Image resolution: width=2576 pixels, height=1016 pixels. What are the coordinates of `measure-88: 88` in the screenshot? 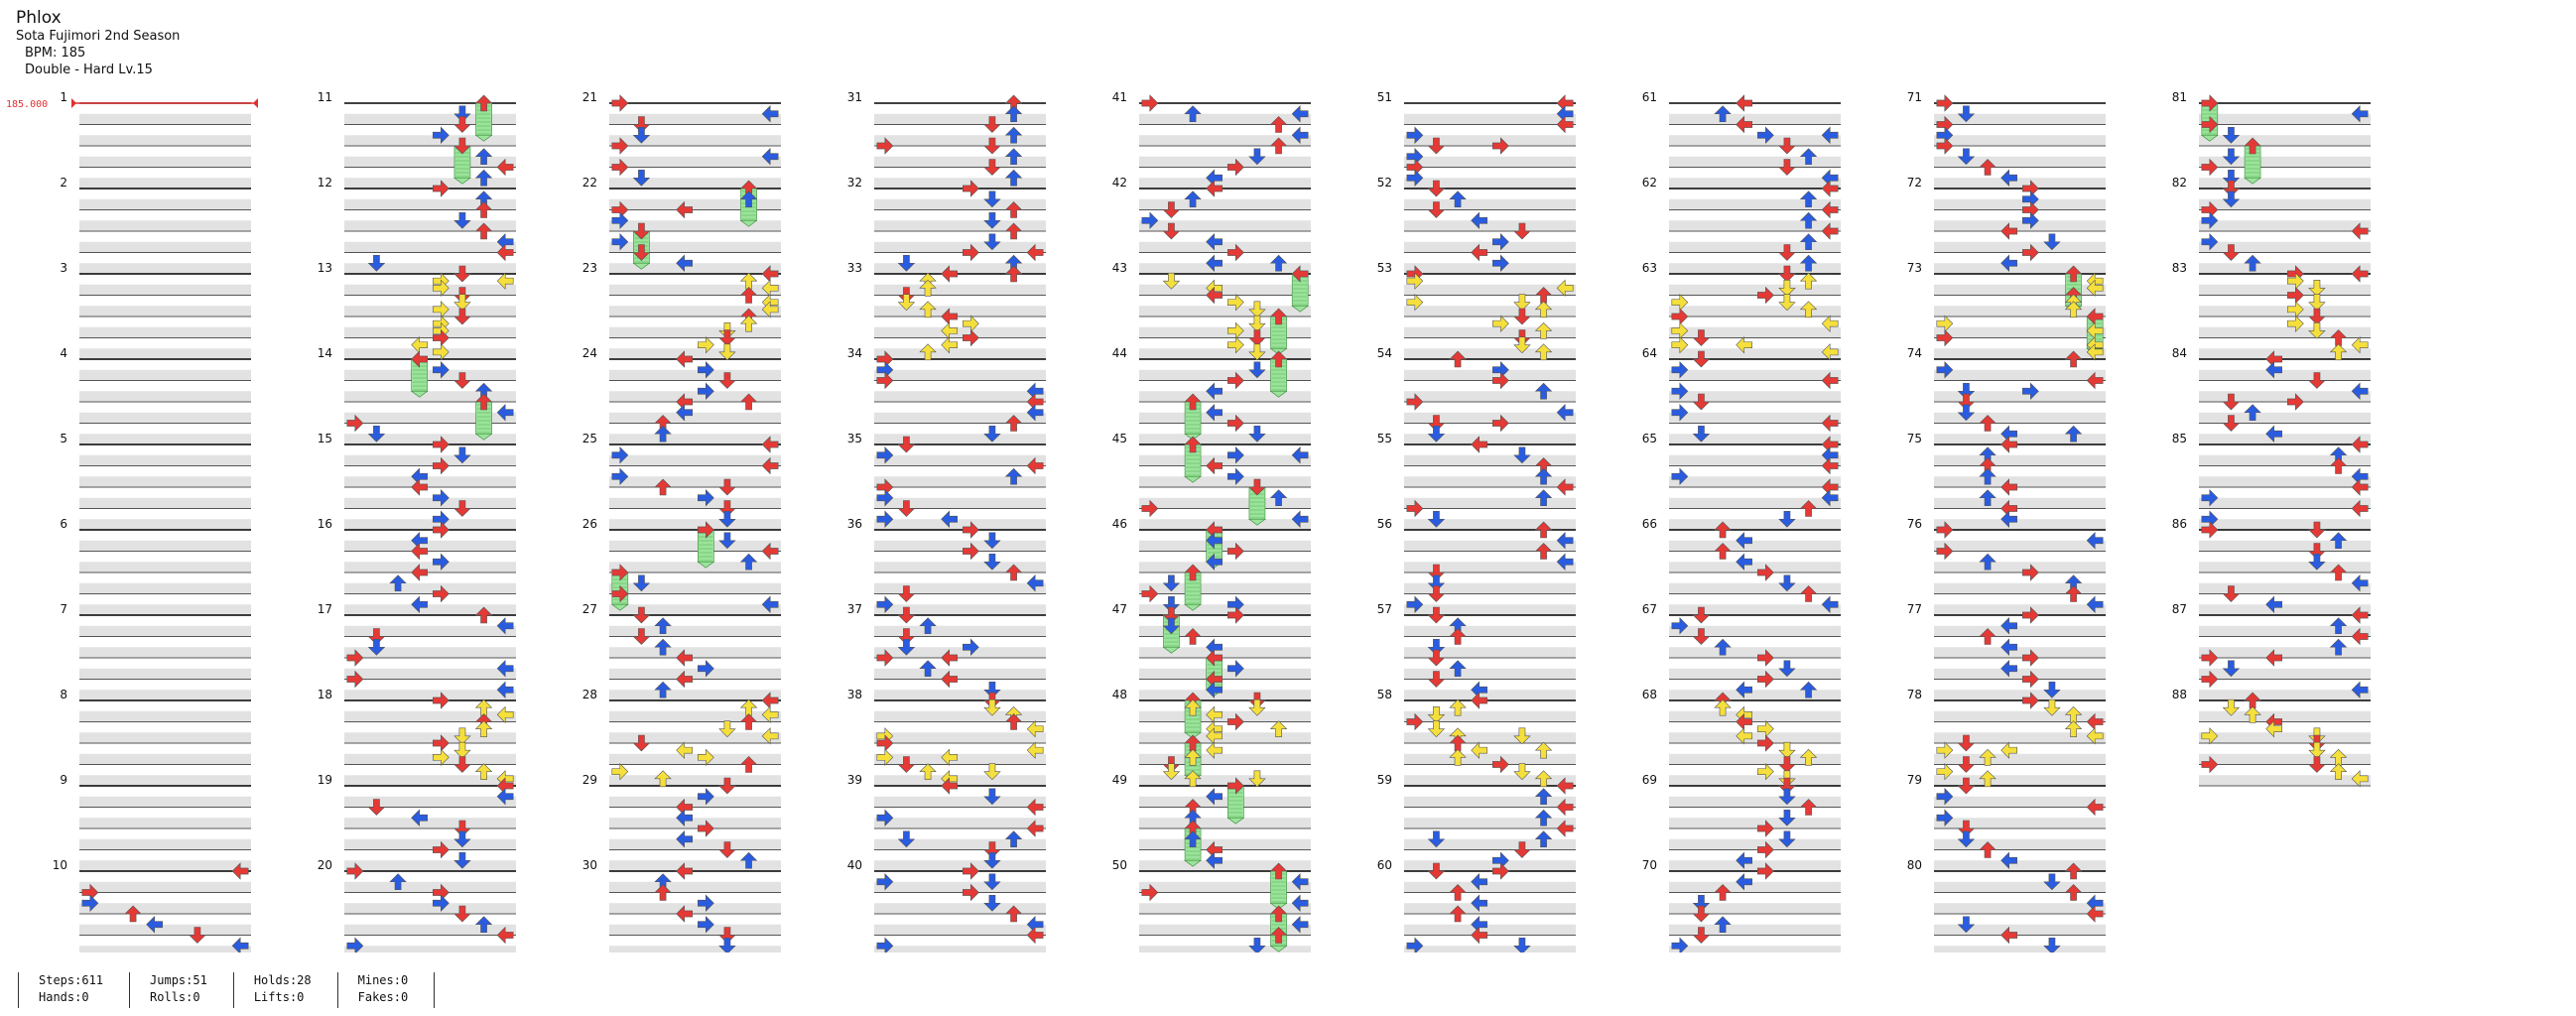 It's located at (2271, 737).